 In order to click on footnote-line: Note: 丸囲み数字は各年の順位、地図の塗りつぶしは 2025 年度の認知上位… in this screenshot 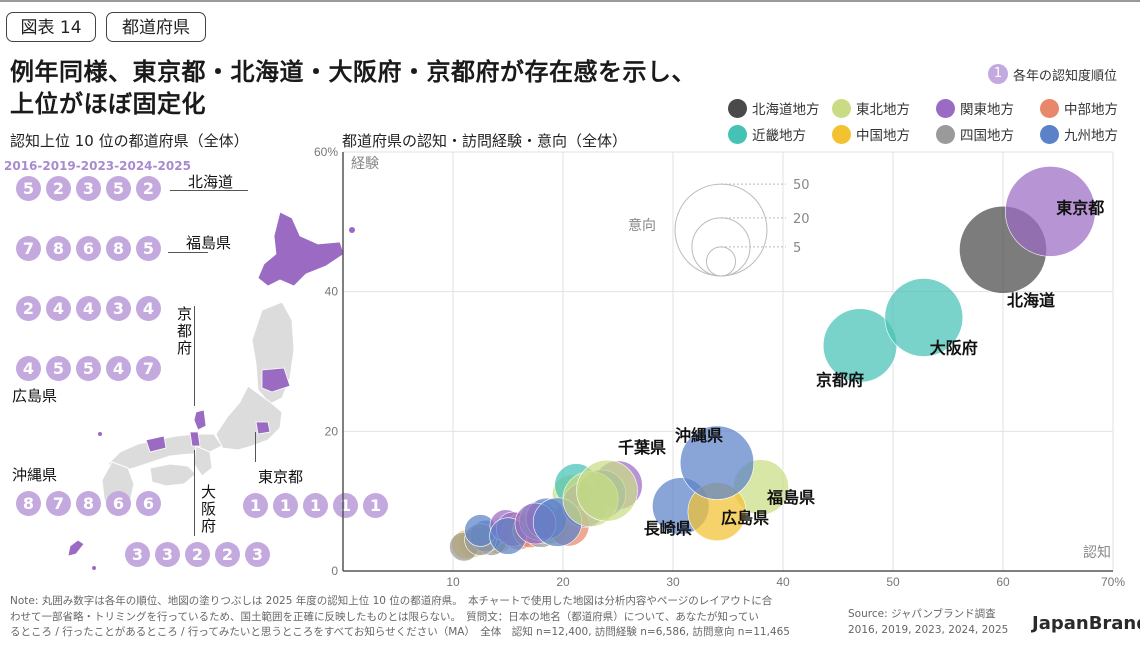, I will do `click(391, 601)`.